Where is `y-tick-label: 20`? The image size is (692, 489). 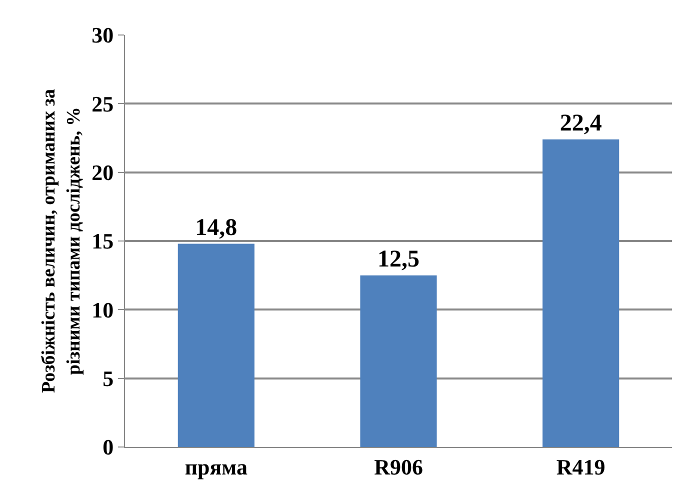
y-tick-label: 20 is located at coordinates (103, 173).